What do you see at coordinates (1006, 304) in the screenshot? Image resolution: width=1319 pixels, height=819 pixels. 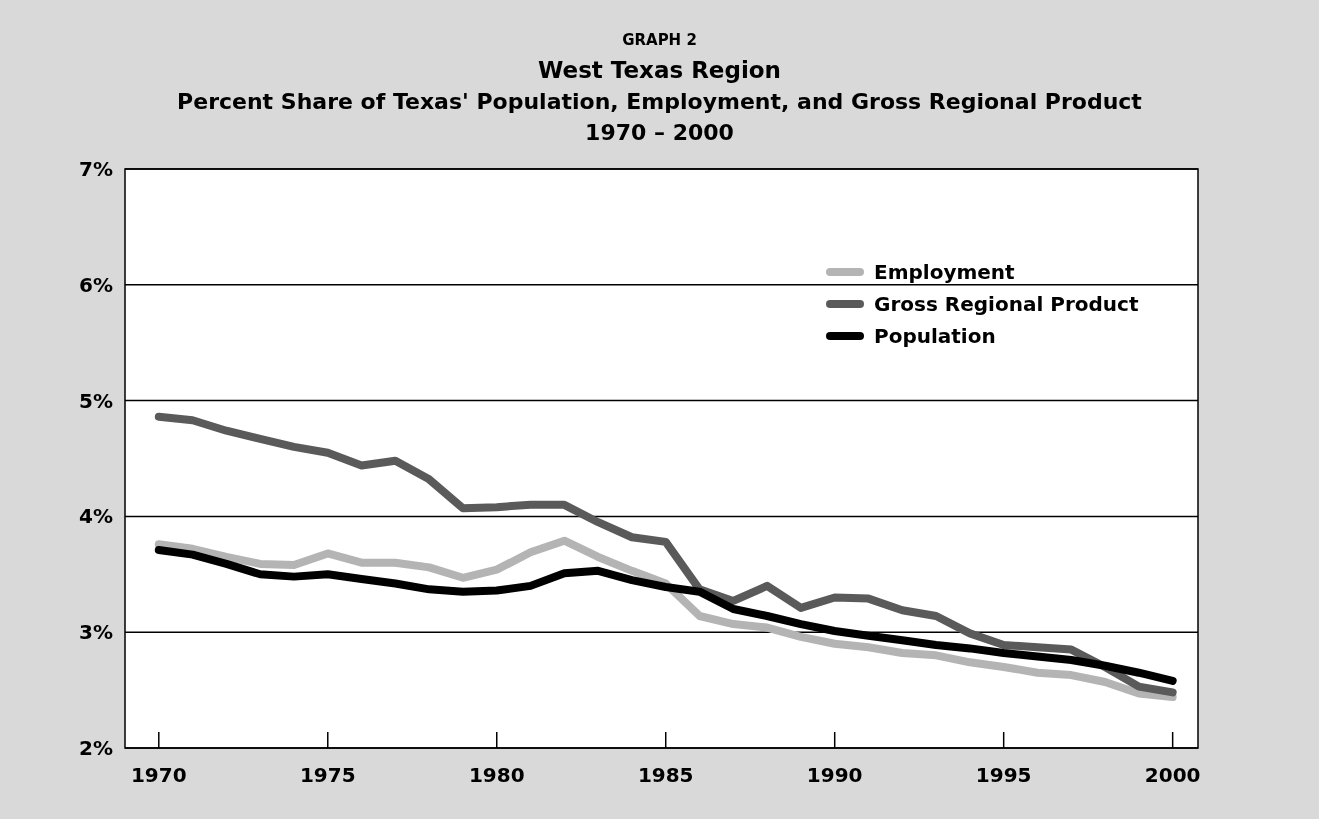 I see `legend-label: Gross Regional Product` at bounding box center [1006, 304].